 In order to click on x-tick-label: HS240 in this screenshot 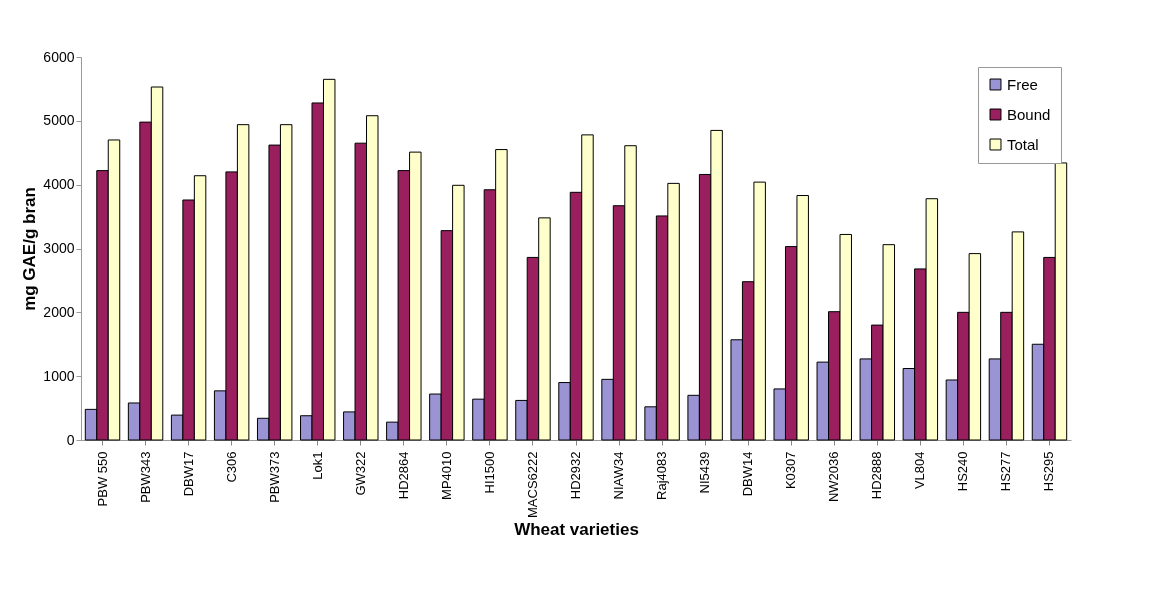, I will do `click(963, 471)`.